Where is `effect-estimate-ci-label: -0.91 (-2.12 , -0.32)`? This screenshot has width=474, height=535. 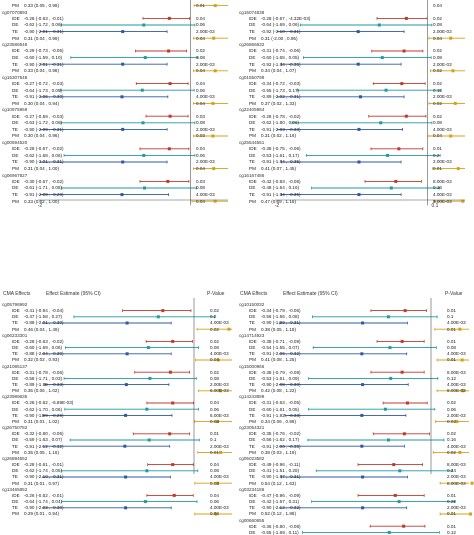 effect-estimate-ci-label: -0.91 (-2.12 , -0.32) is located at coordinates (44, 446).